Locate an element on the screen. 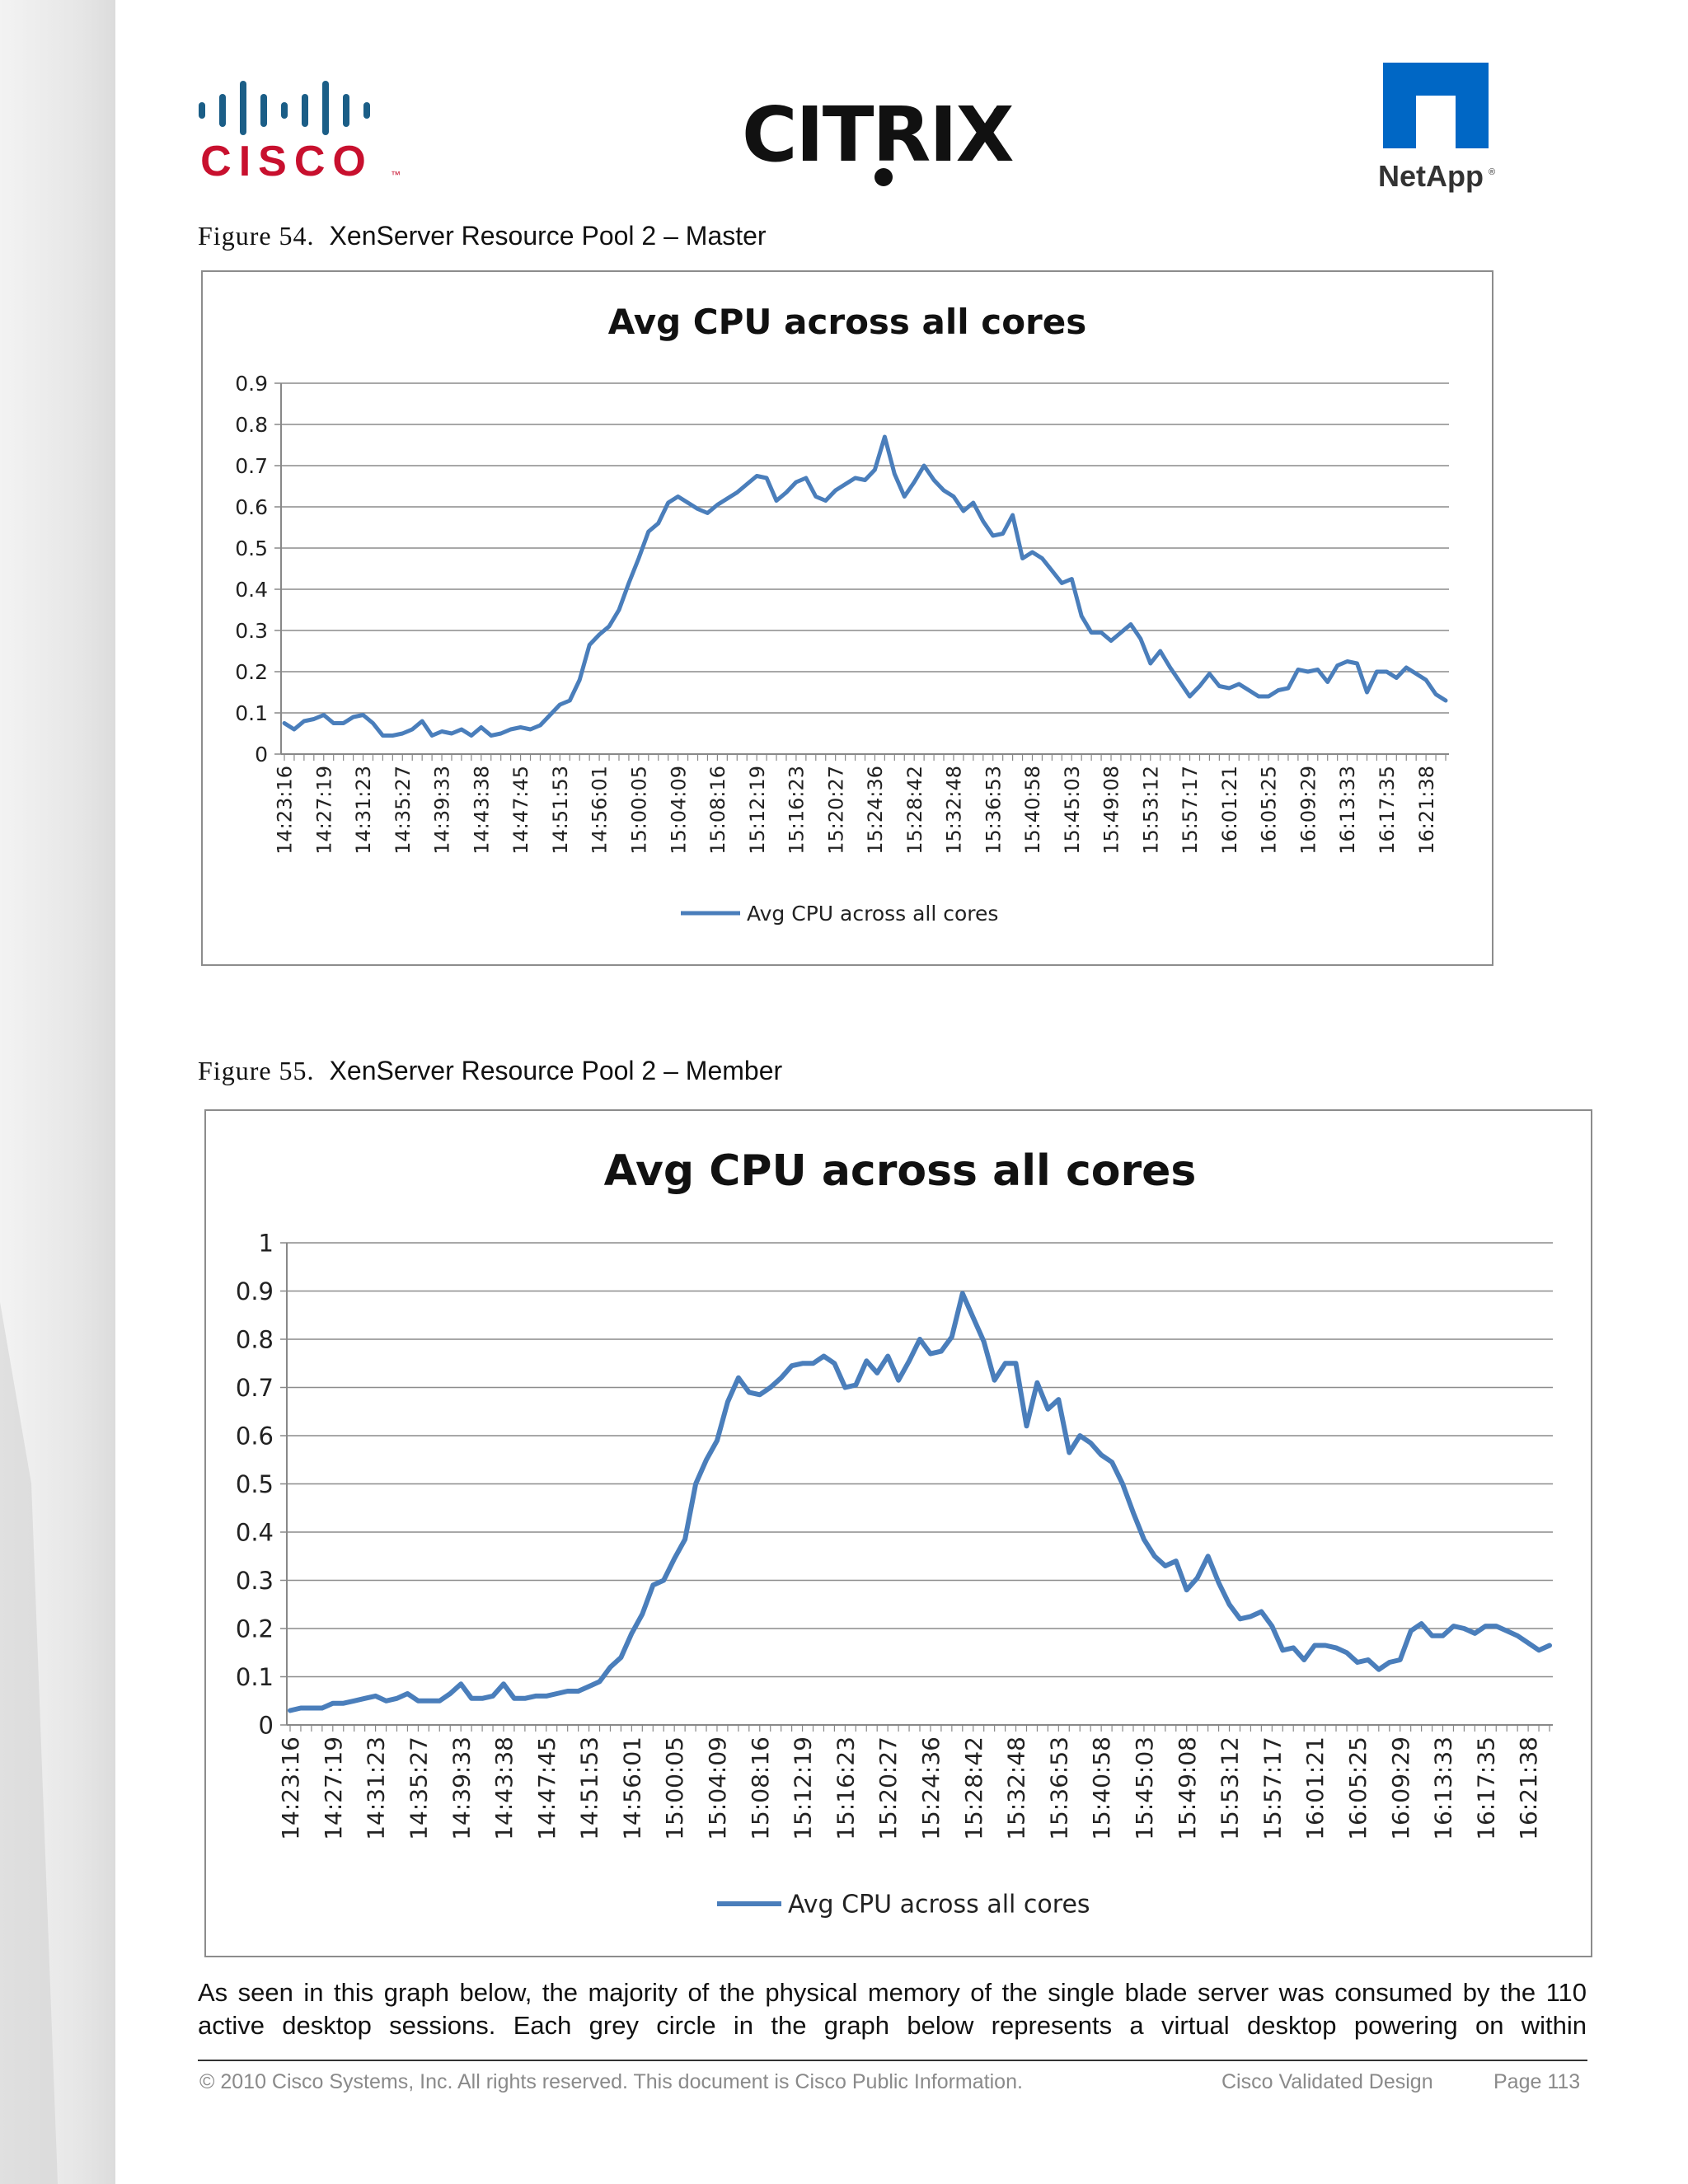 The image size is (1688, 2184). x-tick-label: 15:24:36 is located at coordinates (876, 810).